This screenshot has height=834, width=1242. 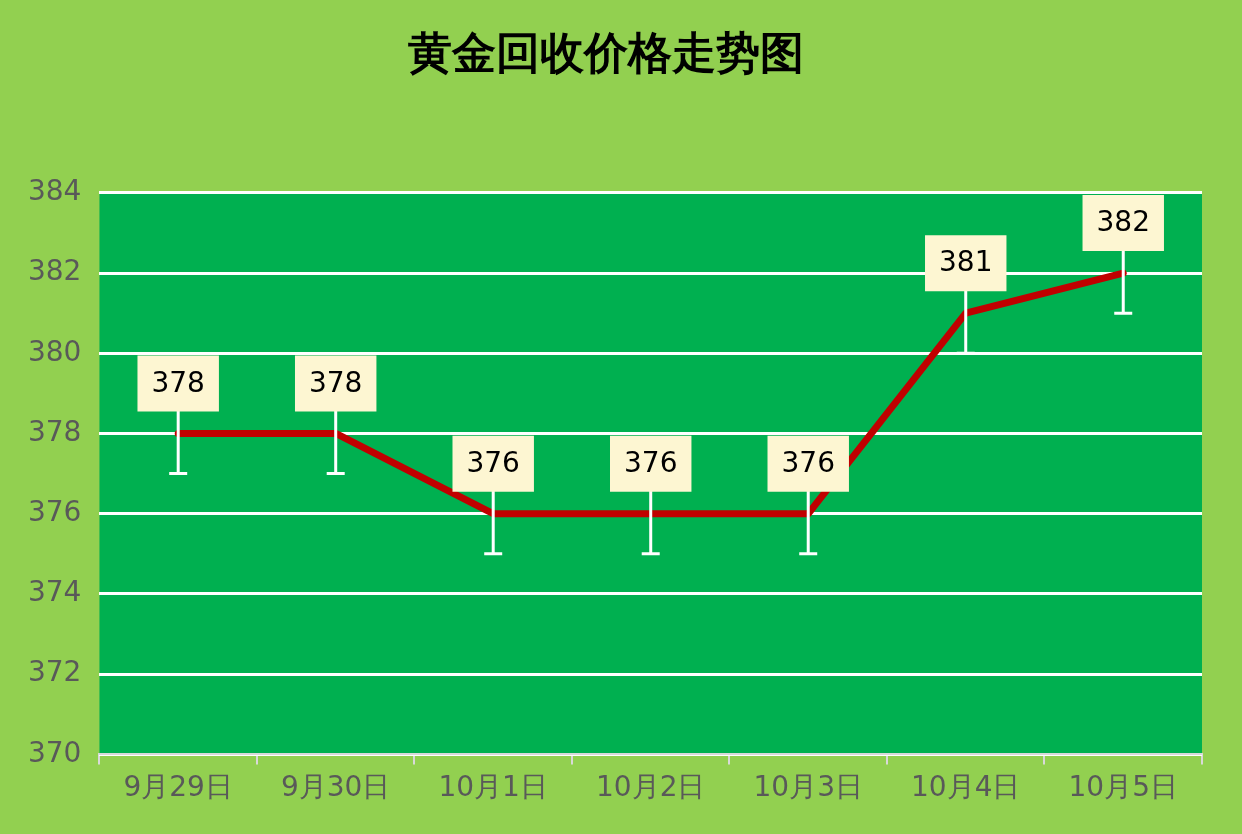 What do you see at coordinates (54, 191) in the screenshot?
I see `y-tick-label: 384` at bounding box center [54, 191].